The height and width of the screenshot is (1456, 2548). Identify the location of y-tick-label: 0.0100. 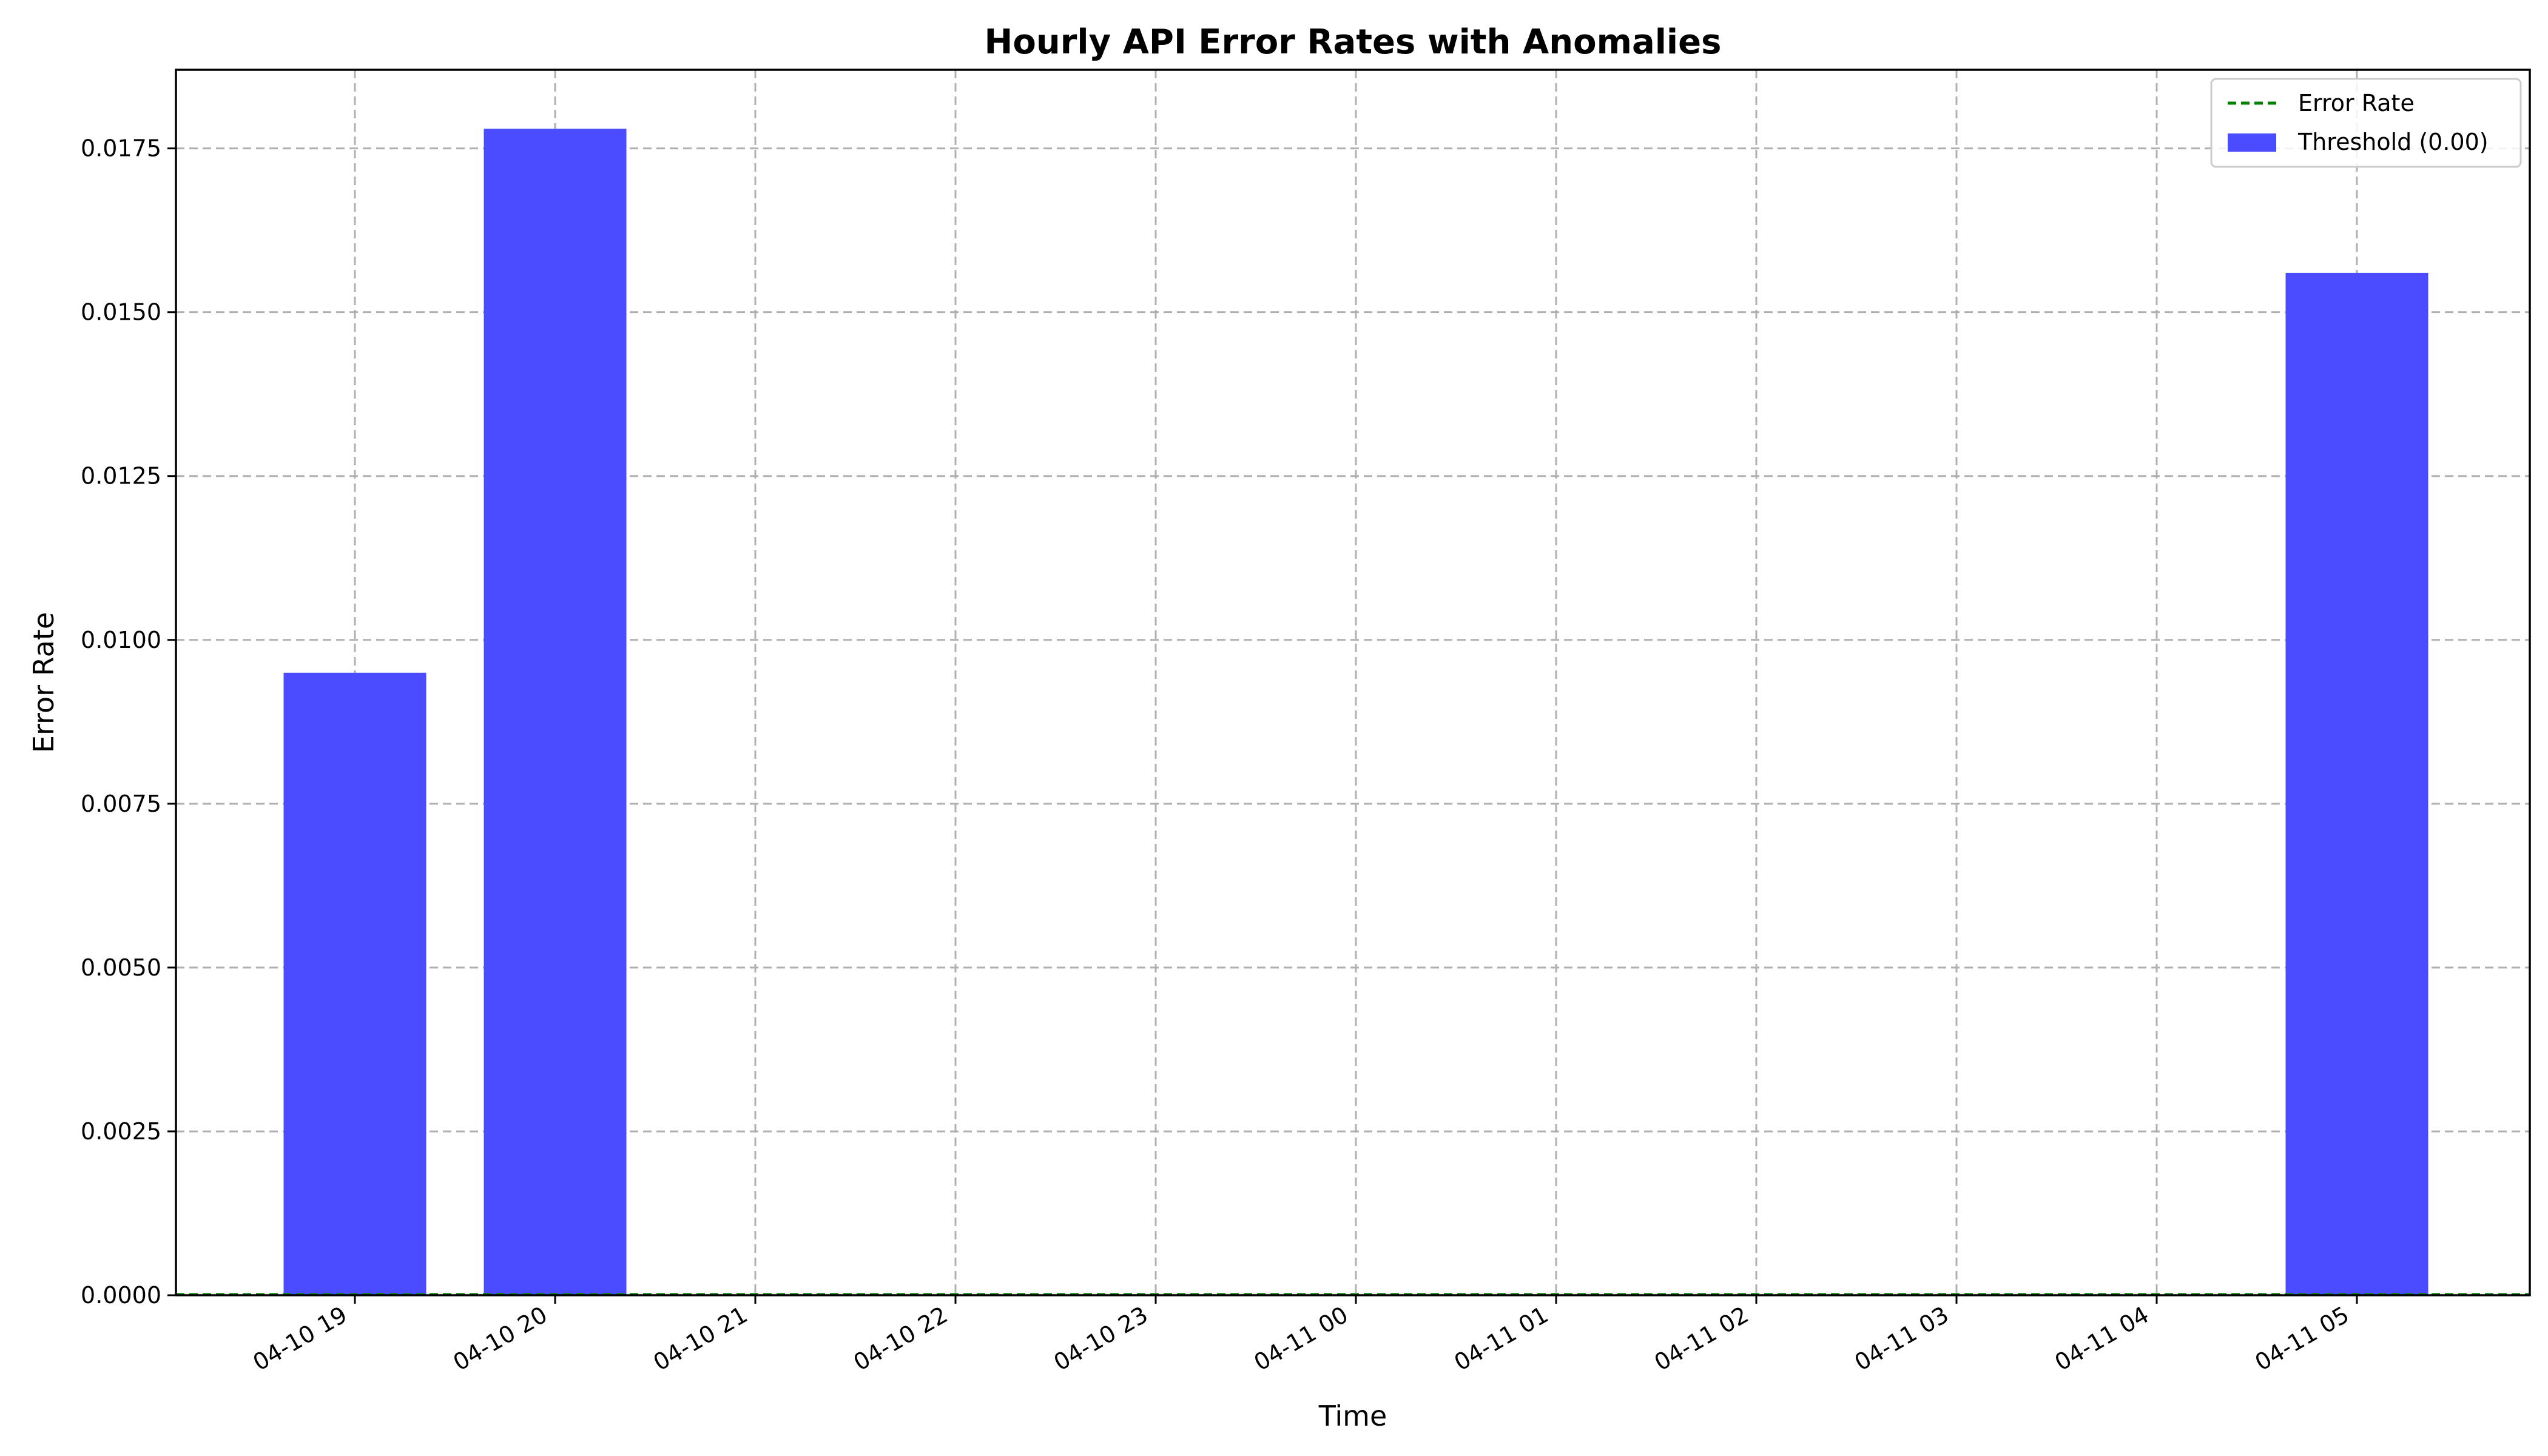
(121, 640).